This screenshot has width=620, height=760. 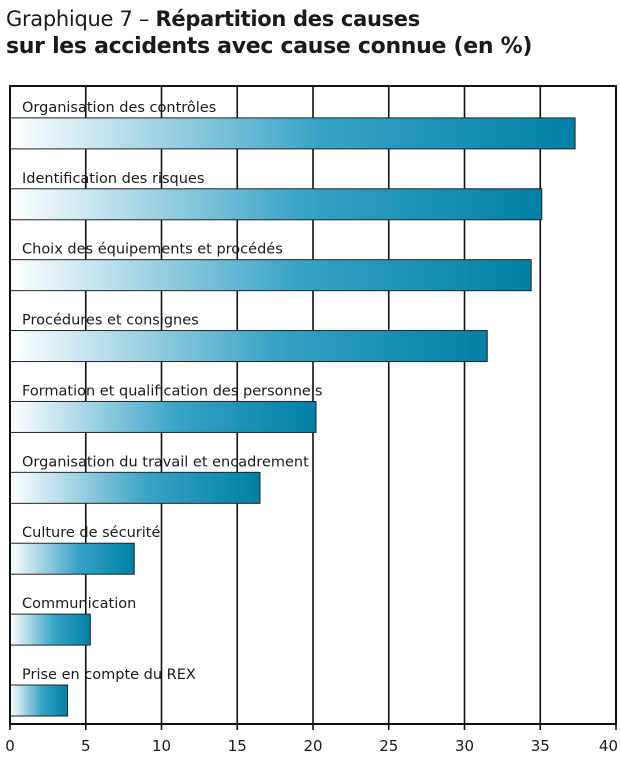 What do you see at coordinates (237, 746) in the screenshot?
I see `x-tick-label: 15` at bounding box center [237, 746].